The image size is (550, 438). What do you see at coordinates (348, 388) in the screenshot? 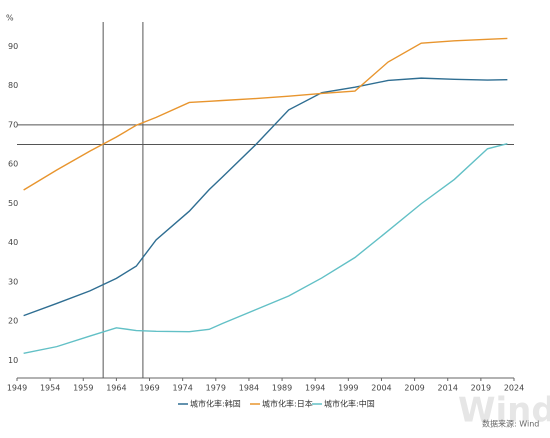
I see `x-tick-label: 1999` at bounding box center [348, 388].